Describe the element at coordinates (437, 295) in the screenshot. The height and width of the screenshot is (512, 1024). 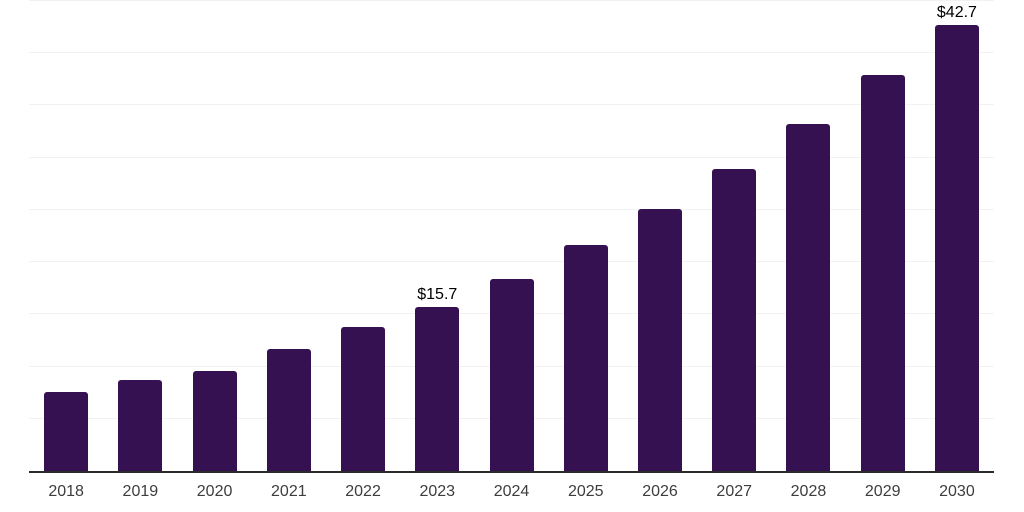
I see `bar-value-label: $15.7` at that location.